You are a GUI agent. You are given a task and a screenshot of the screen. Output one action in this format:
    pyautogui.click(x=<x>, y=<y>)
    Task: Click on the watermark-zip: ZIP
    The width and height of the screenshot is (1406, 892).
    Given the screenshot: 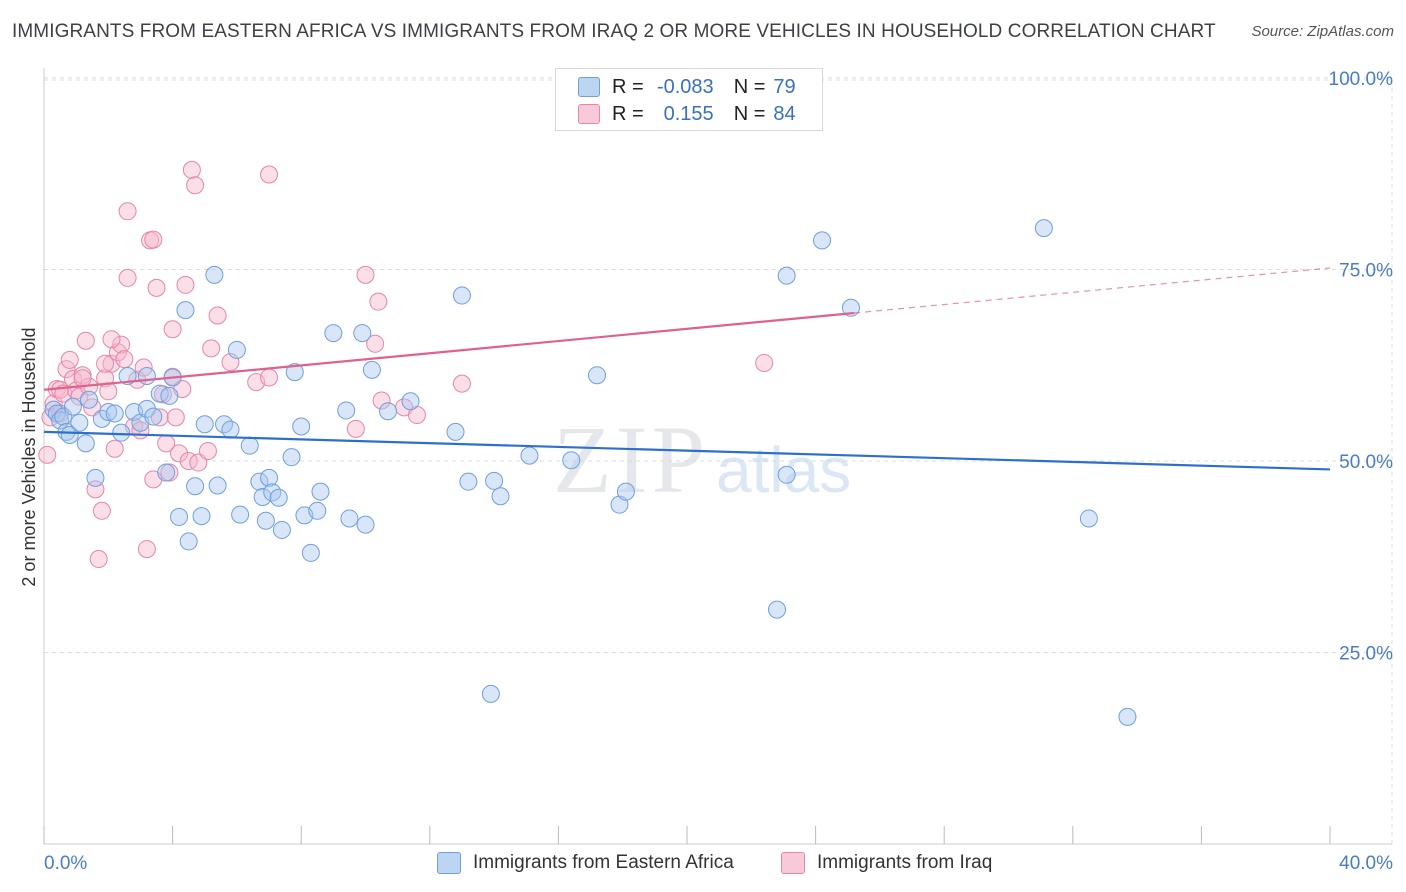 What is the action you would take?
    pyautogui.click(x=631, y=459)
    